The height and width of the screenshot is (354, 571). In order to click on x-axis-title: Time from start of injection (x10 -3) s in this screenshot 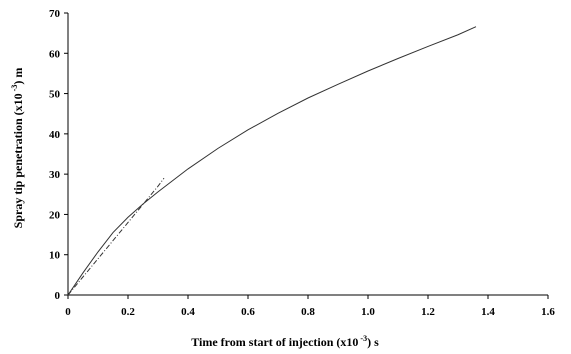, I will do `click(285, 341)`.